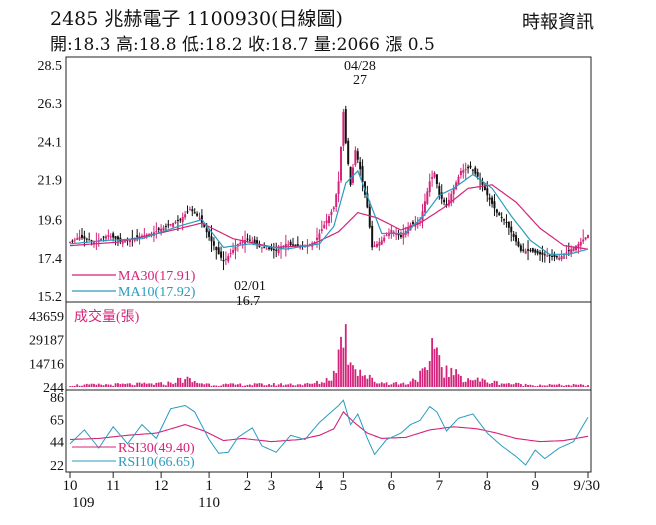  Describe the element at coordinates (329, 432) in the screenshot. I see `rsi10-line` at that location.